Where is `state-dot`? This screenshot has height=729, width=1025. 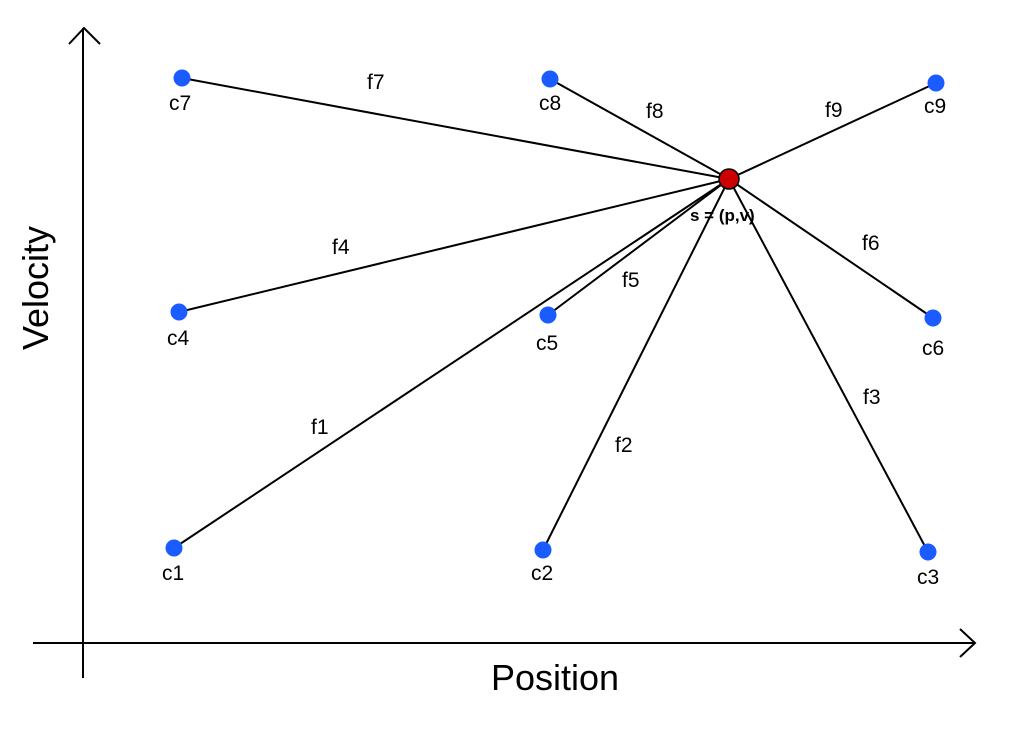 state-dot is located at coordinates (729, 179).